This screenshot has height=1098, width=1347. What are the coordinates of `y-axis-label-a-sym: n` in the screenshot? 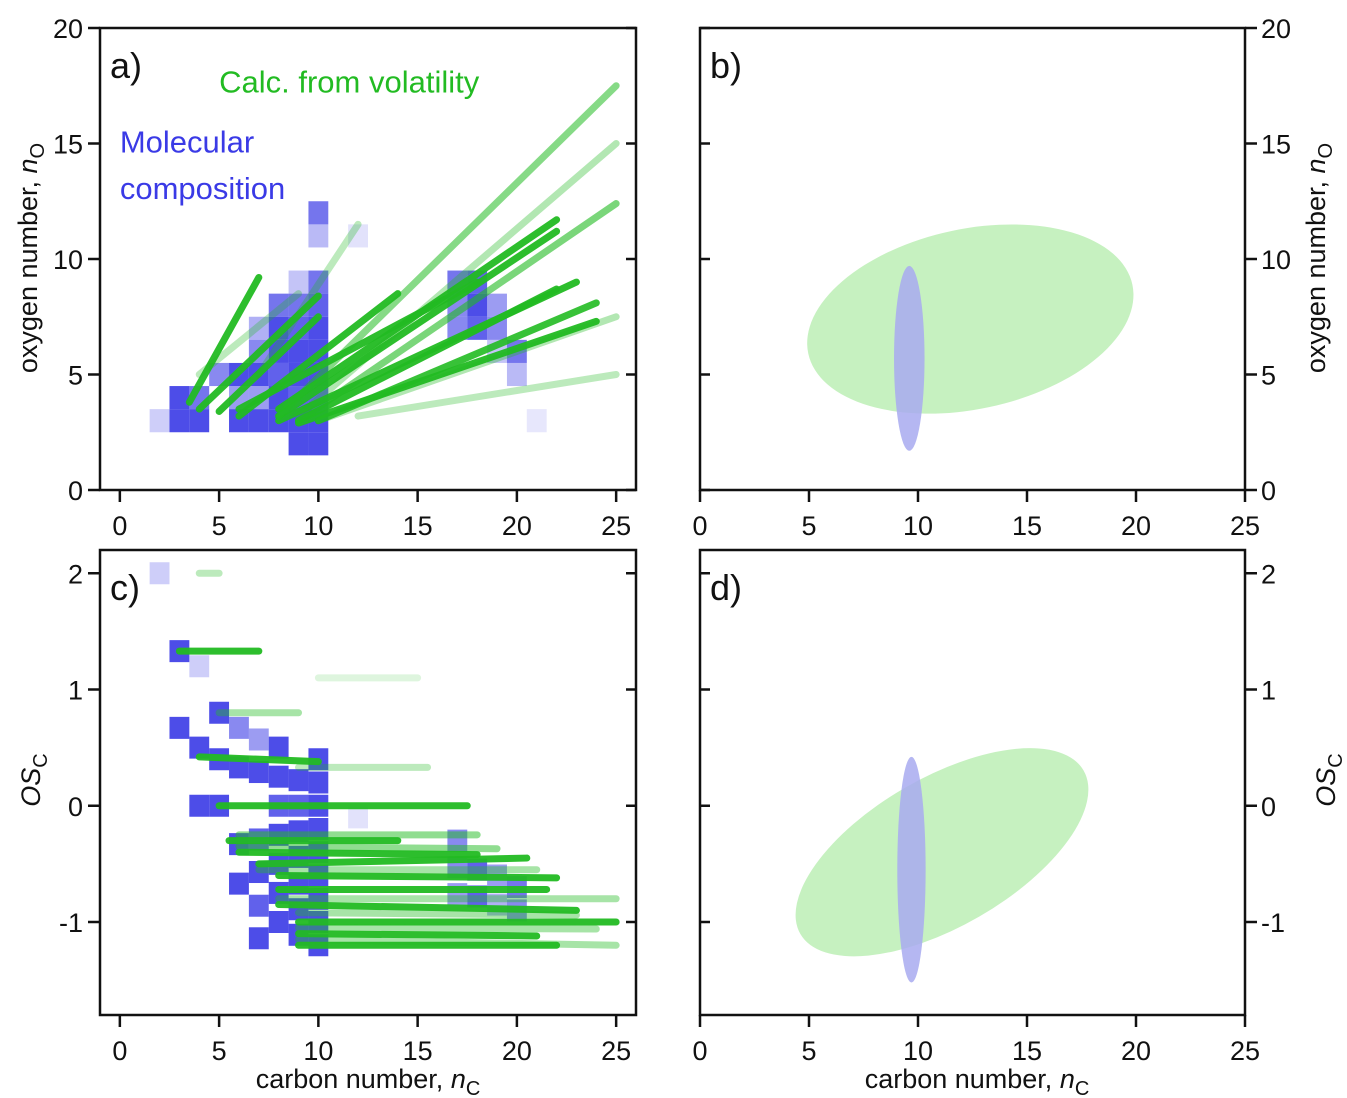 It's located at (28, 165).